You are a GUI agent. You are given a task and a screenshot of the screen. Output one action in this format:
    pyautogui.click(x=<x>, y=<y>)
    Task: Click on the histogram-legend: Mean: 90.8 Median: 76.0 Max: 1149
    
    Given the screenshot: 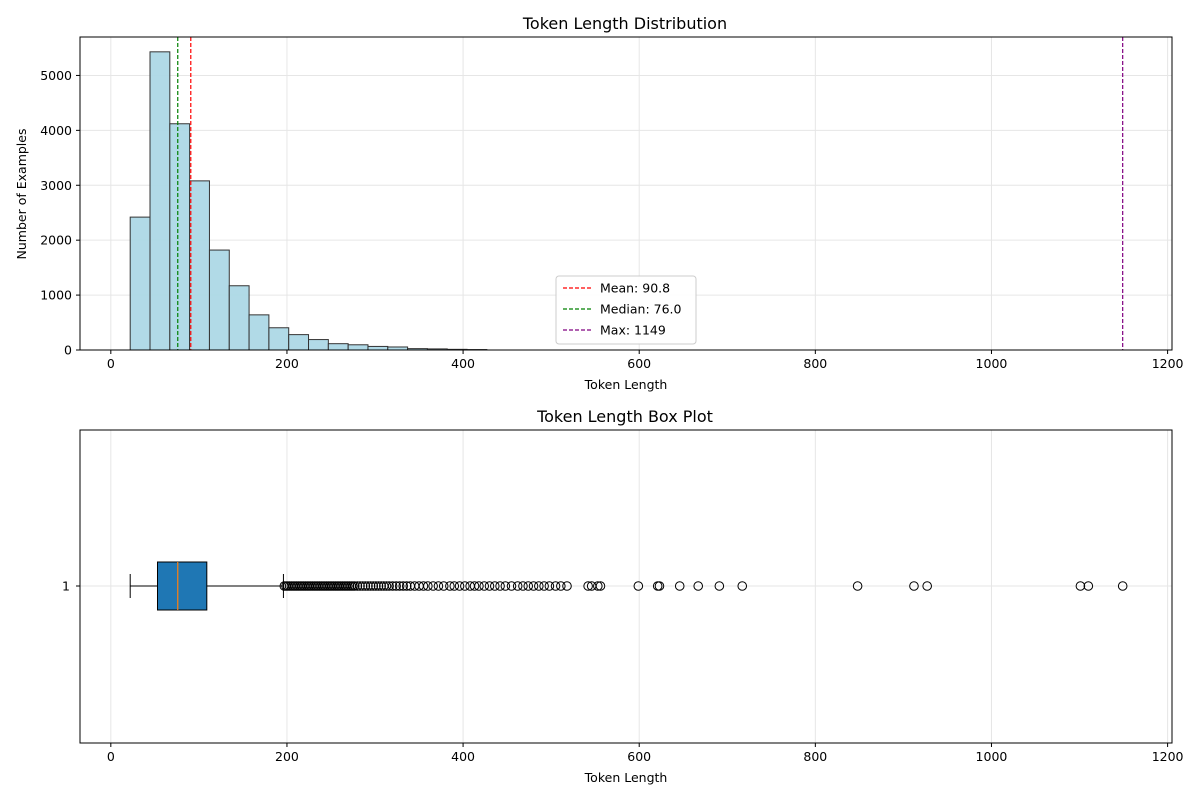 What is the action you would take?
    pyautogui.click(x=626, y=310)
    